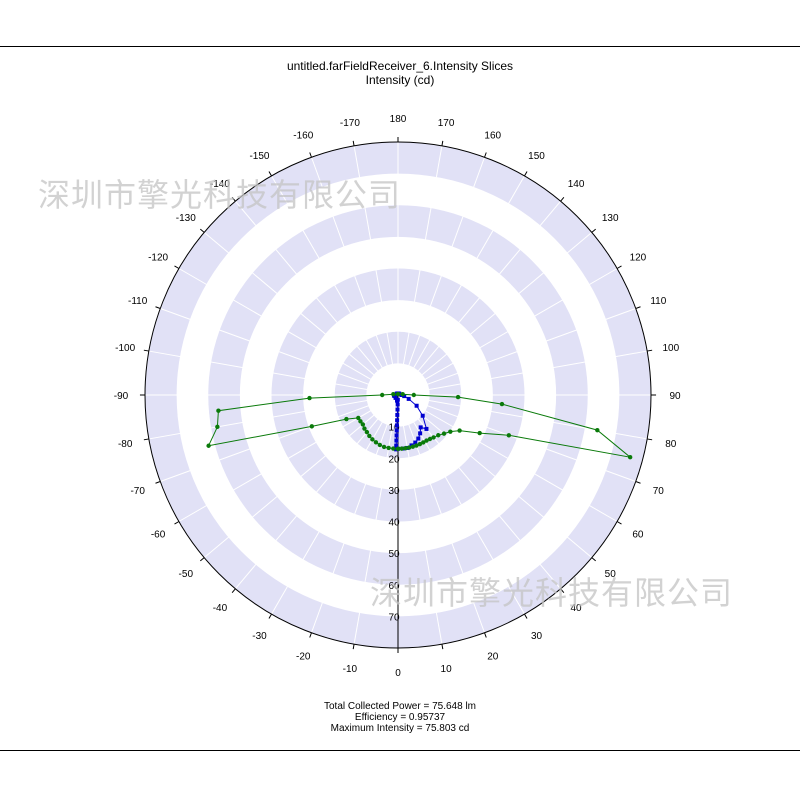 Image resolution: width=800 pixels, height=800 pixels. I want to click on angle-tick-label: -30, so click(259, 636).